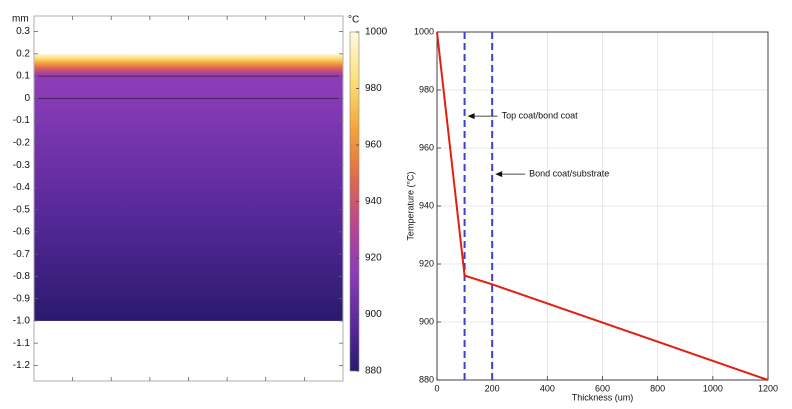 The width and height of the screenshot is (792, 409). Describe the element at coordinates (426, 205) in the screenshot. I see `y-tick-label: 940` at that location.